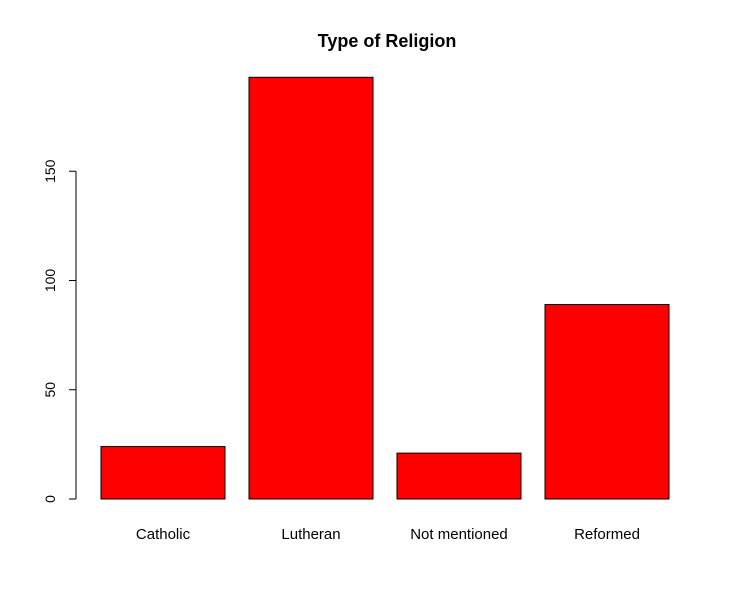  What do you see at coordinates (50, 390) in the screenshot?
I see `y-tick-label: 50` at bounding box center [50, 390].